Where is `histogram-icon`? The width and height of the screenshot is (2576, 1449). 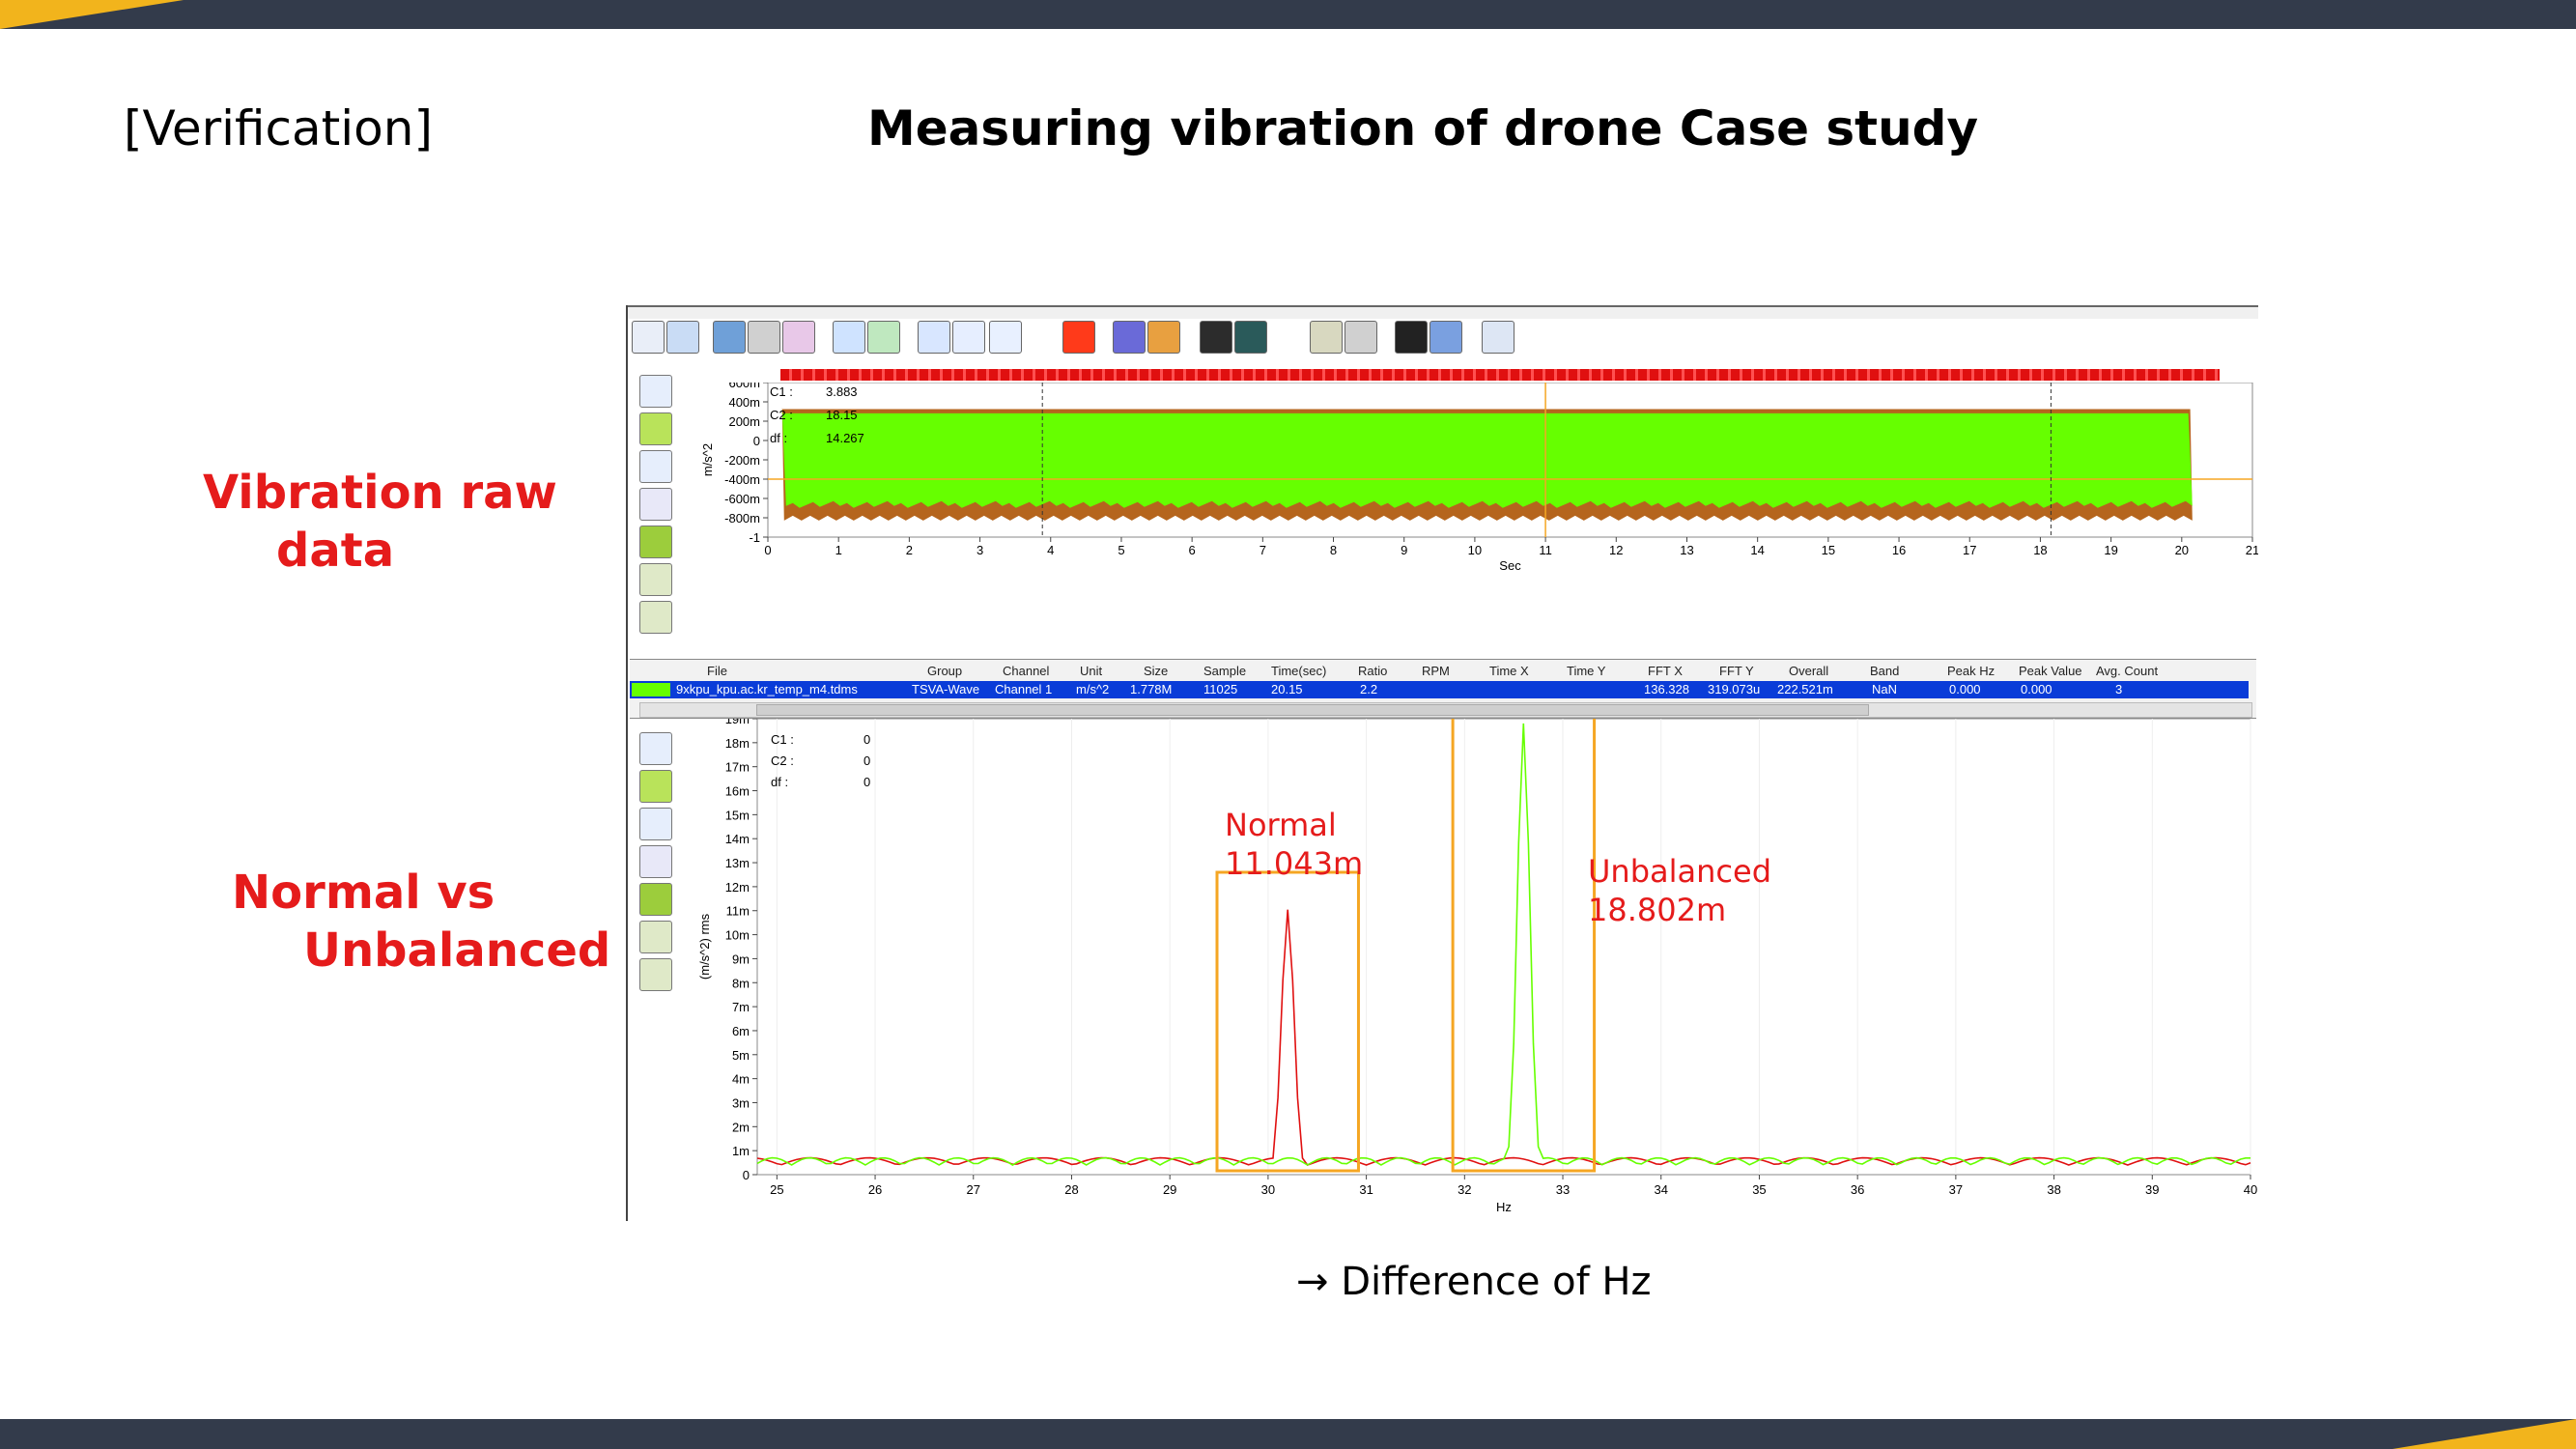
histogram-icon is located at coordinates (968, 337).